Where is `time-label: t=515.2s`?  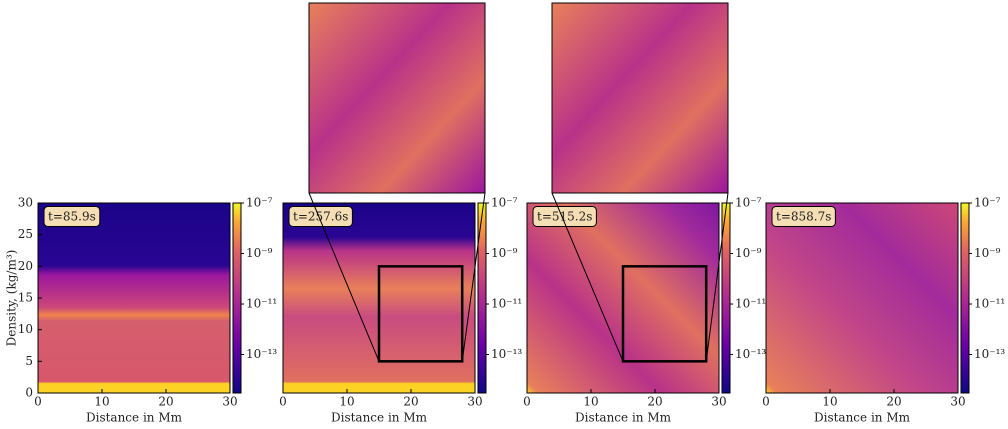
time-label: t=515.2s is located at coordinates (564, 217).